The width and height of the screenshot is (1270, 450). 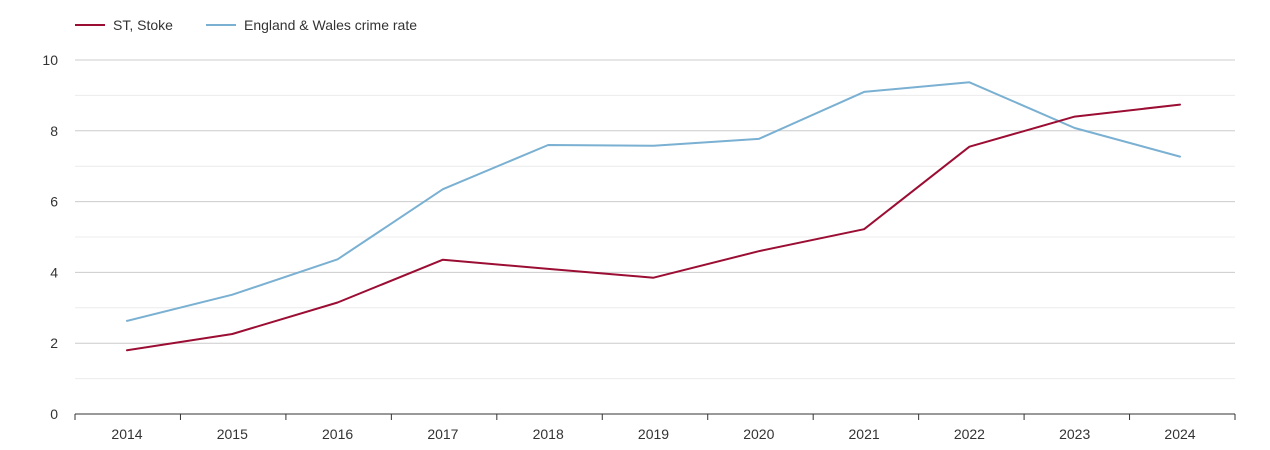 What do you see at coordinates (330, 25) in the screenshot?
I see `legend-label-england-wales: England & Wales crime rate` at bounding box center [330, 25].